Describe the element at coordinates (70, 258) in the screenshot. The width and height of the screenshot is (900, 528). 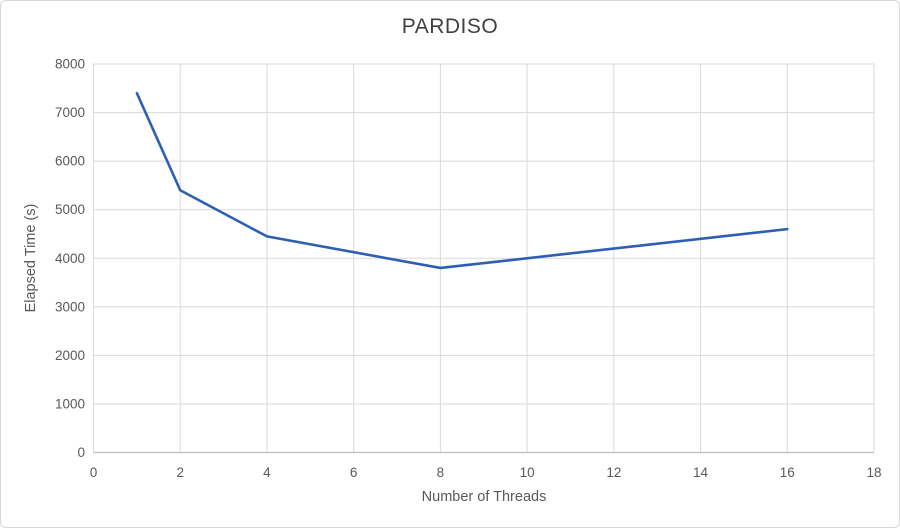
I see `y-tick-label: 4000` at that location.